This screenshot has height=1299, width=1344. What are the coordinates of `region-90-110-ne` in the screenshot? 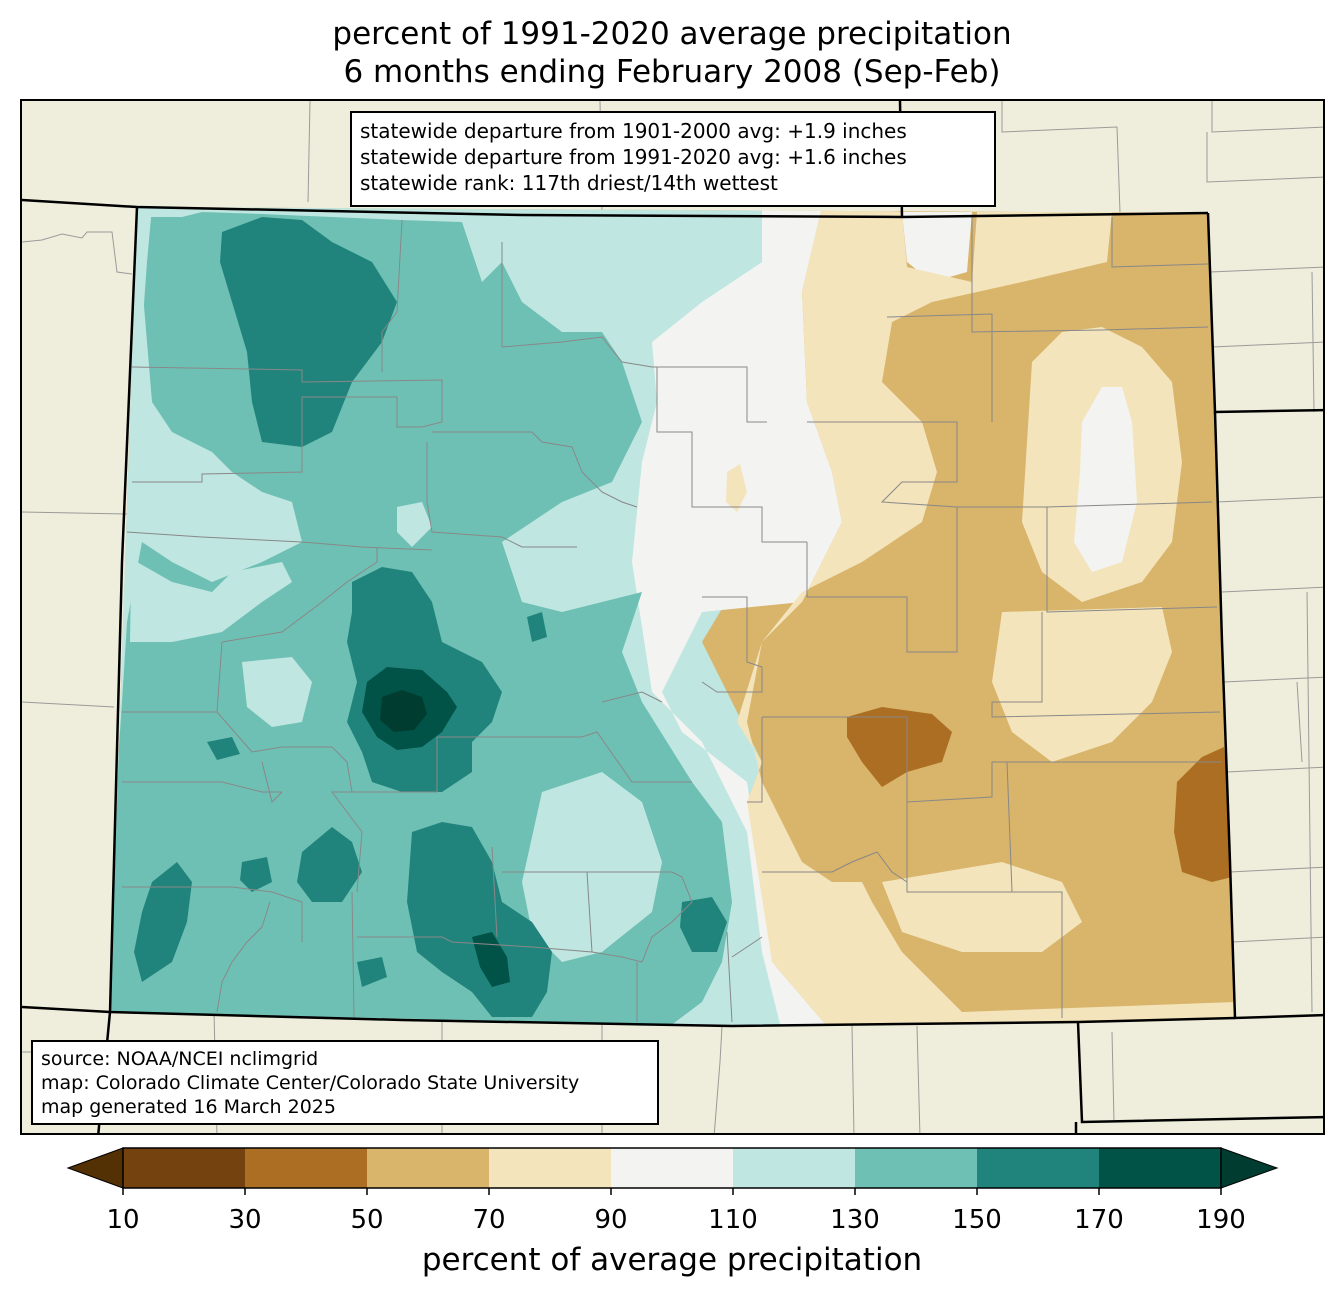 It's located at (937, 247).